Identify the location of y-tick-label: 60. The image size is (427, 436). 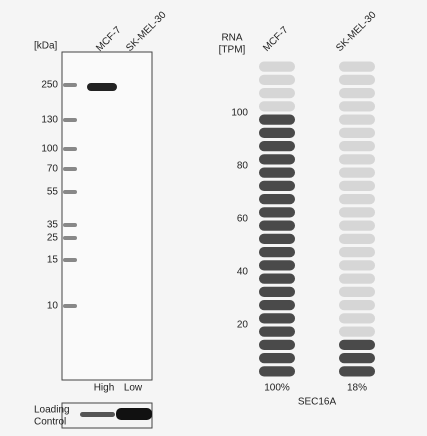
(243, 219).